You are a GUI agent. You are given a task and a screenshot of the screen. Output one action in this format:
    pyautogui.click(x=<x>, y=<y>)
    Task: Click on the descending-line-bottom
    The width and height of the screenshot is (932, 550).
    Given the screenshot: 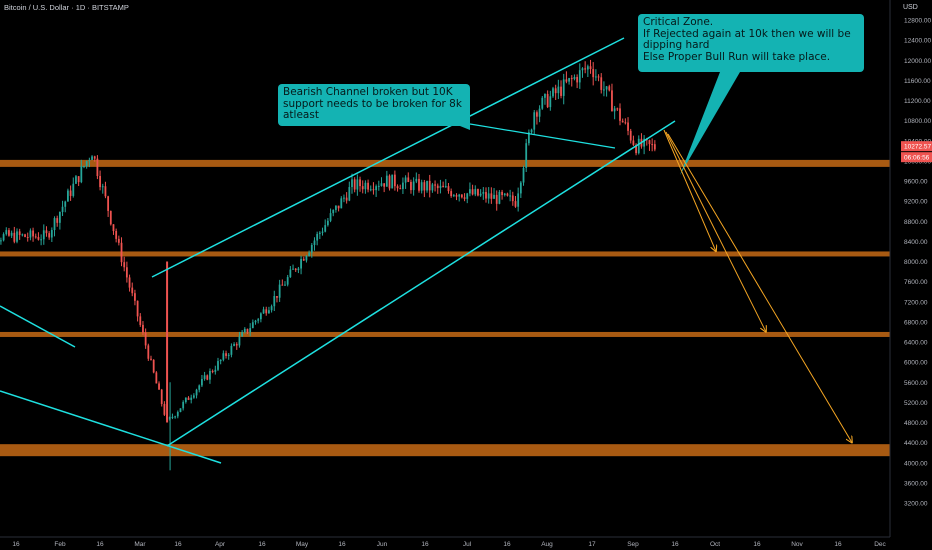 What is the action you would take?
    pyautogui.click(x=111, y=427)
    